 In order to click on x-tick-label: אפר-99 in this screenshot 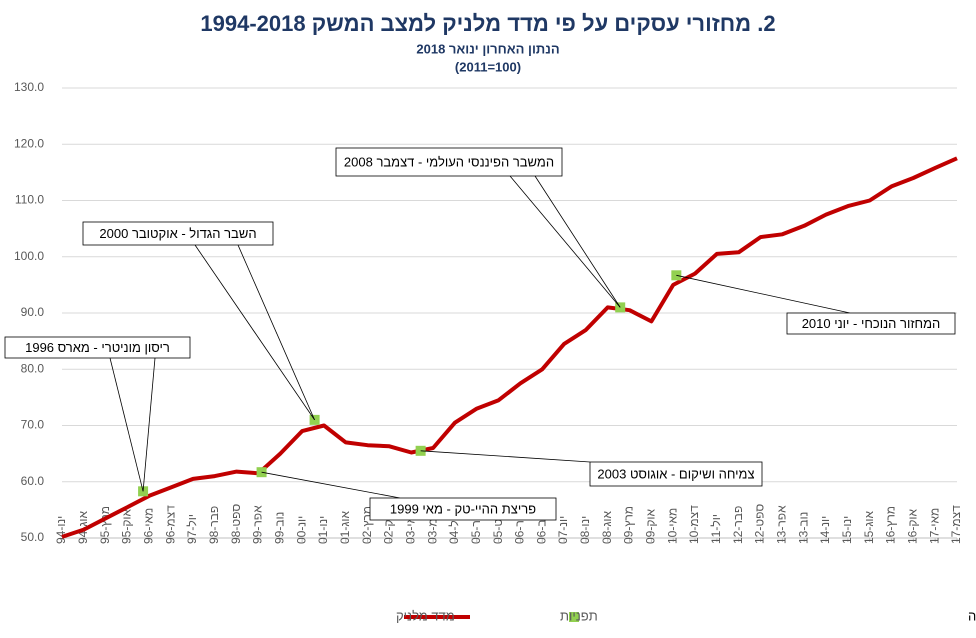, I will do `click(258, 524)`.